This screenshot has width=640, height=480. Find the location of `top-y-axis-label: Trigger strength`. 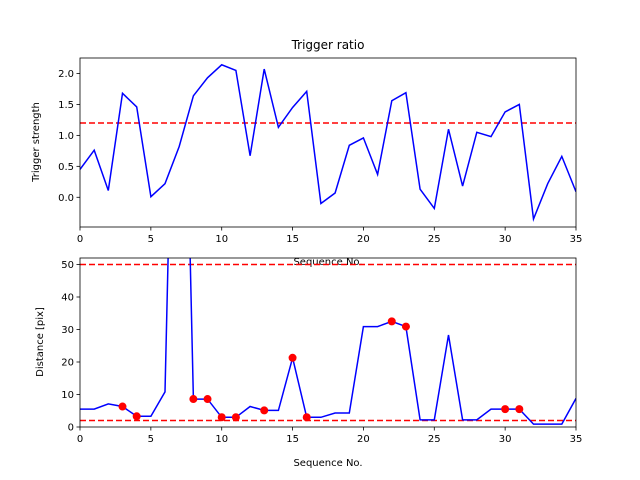

top-y-axis-label: Trigger strength is located at coordinates (36, 142).